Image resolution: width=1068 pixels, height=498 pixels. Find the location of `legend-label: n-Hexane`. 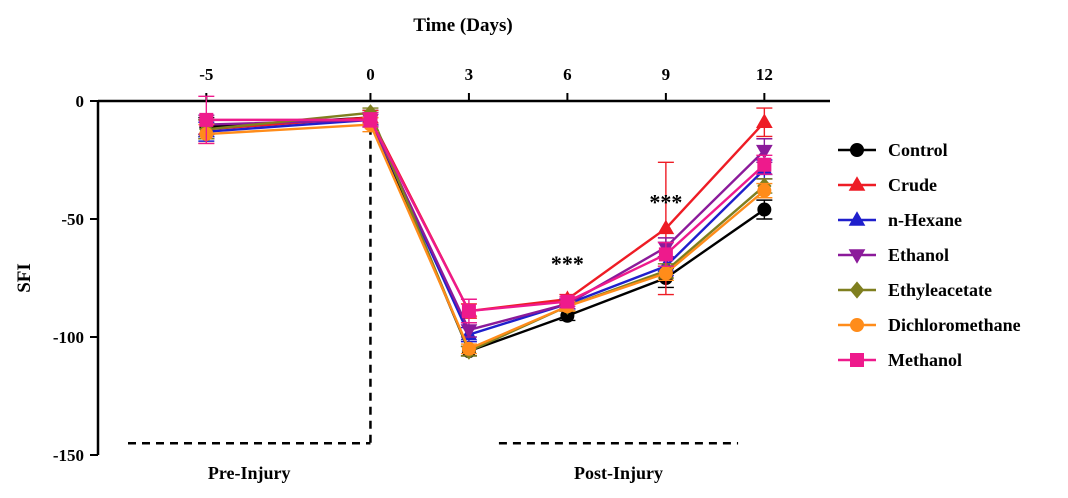

legend-label: n-Hexane is located at coordinates (925, 220).